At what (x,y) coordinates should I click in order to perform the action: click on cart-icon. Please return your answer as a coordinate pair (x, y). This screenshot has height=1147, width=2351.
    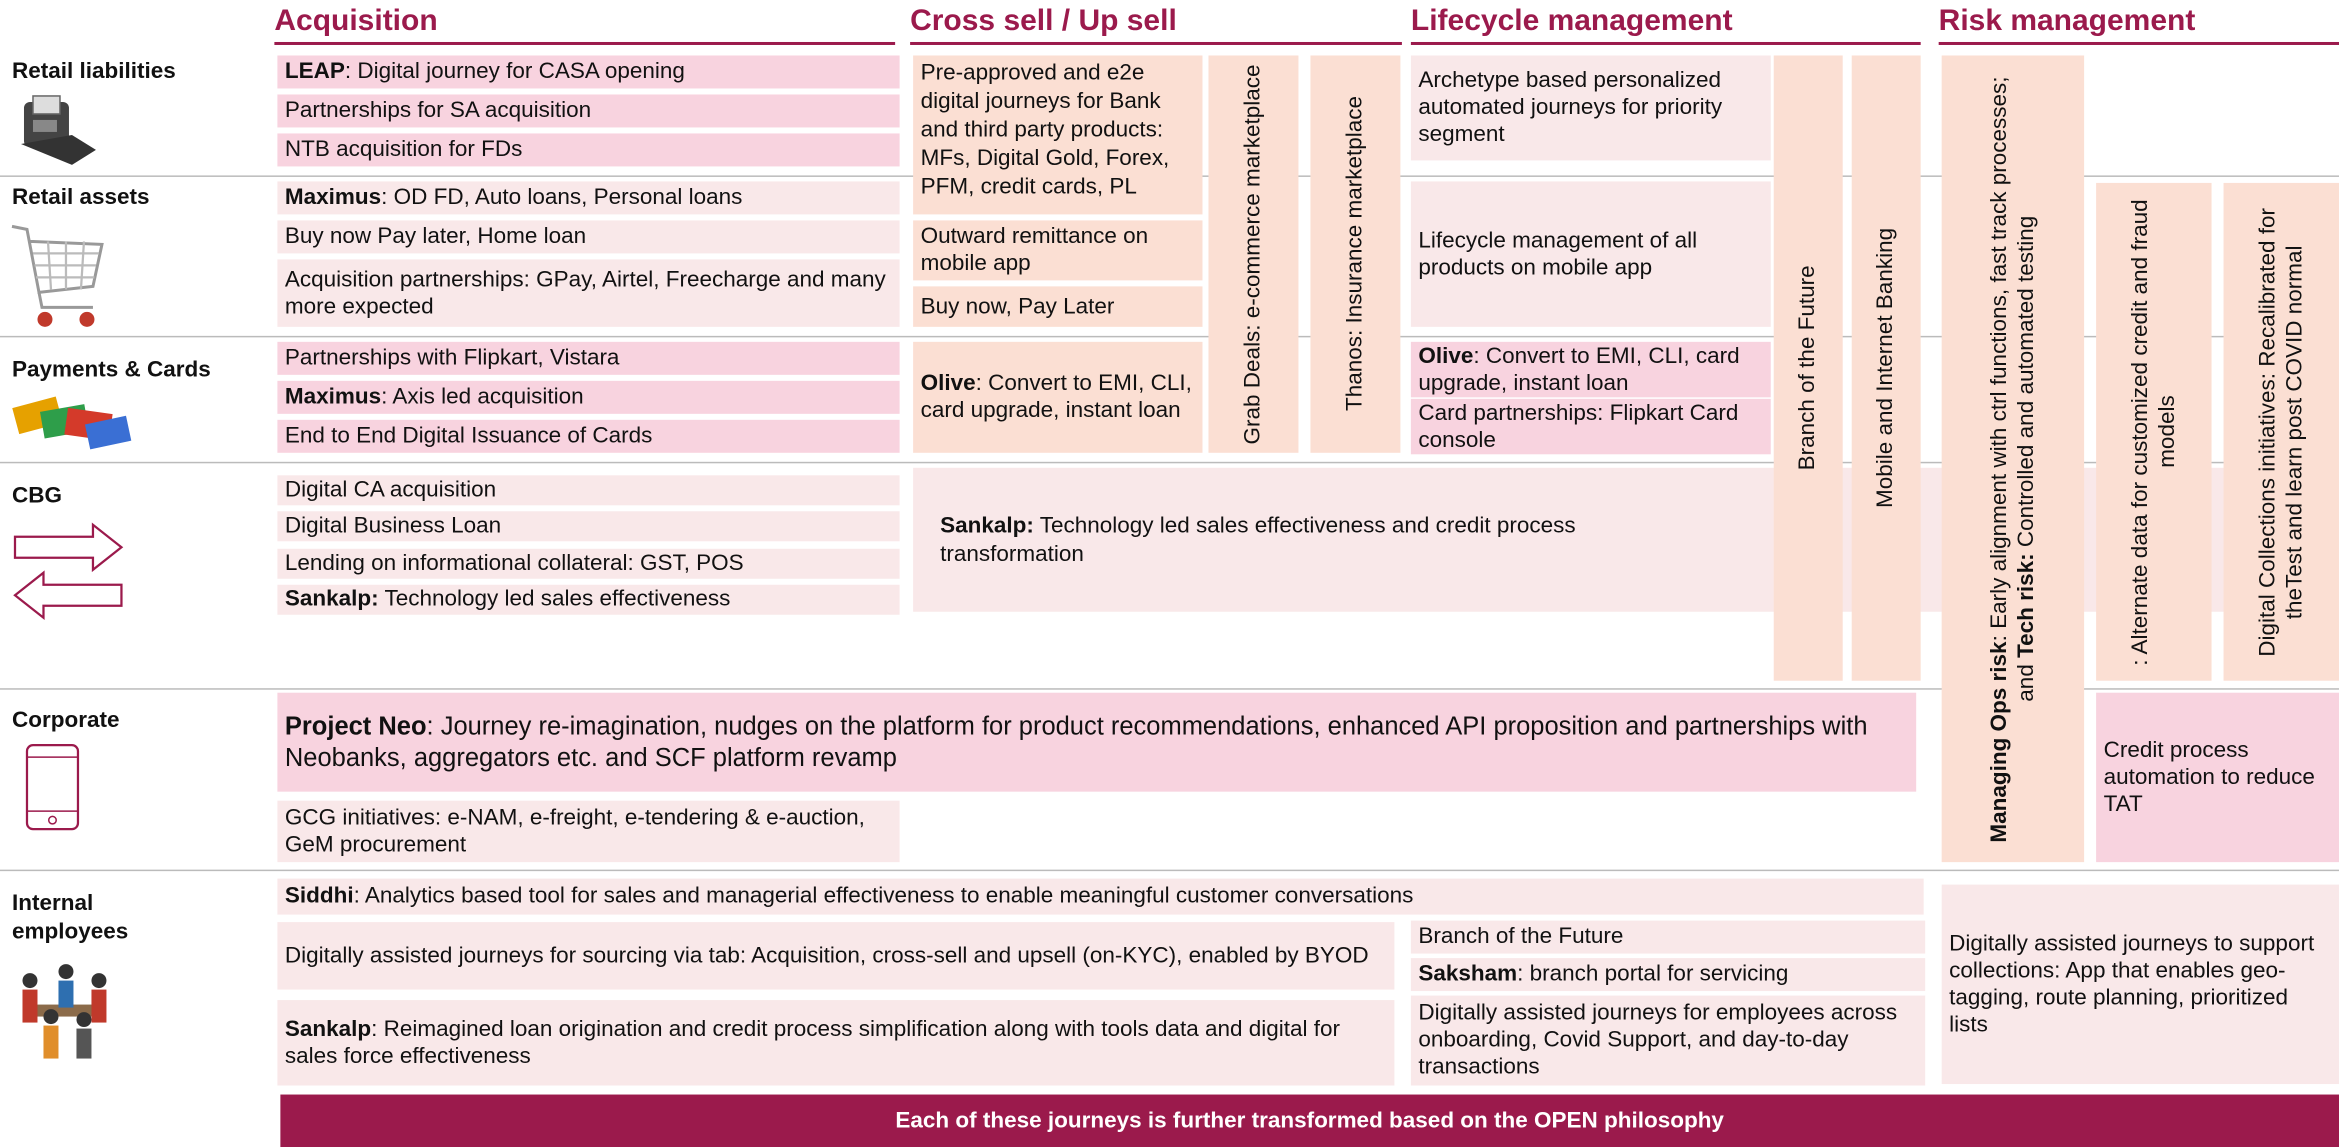
    Looking at the image, I should click on (57, 275).